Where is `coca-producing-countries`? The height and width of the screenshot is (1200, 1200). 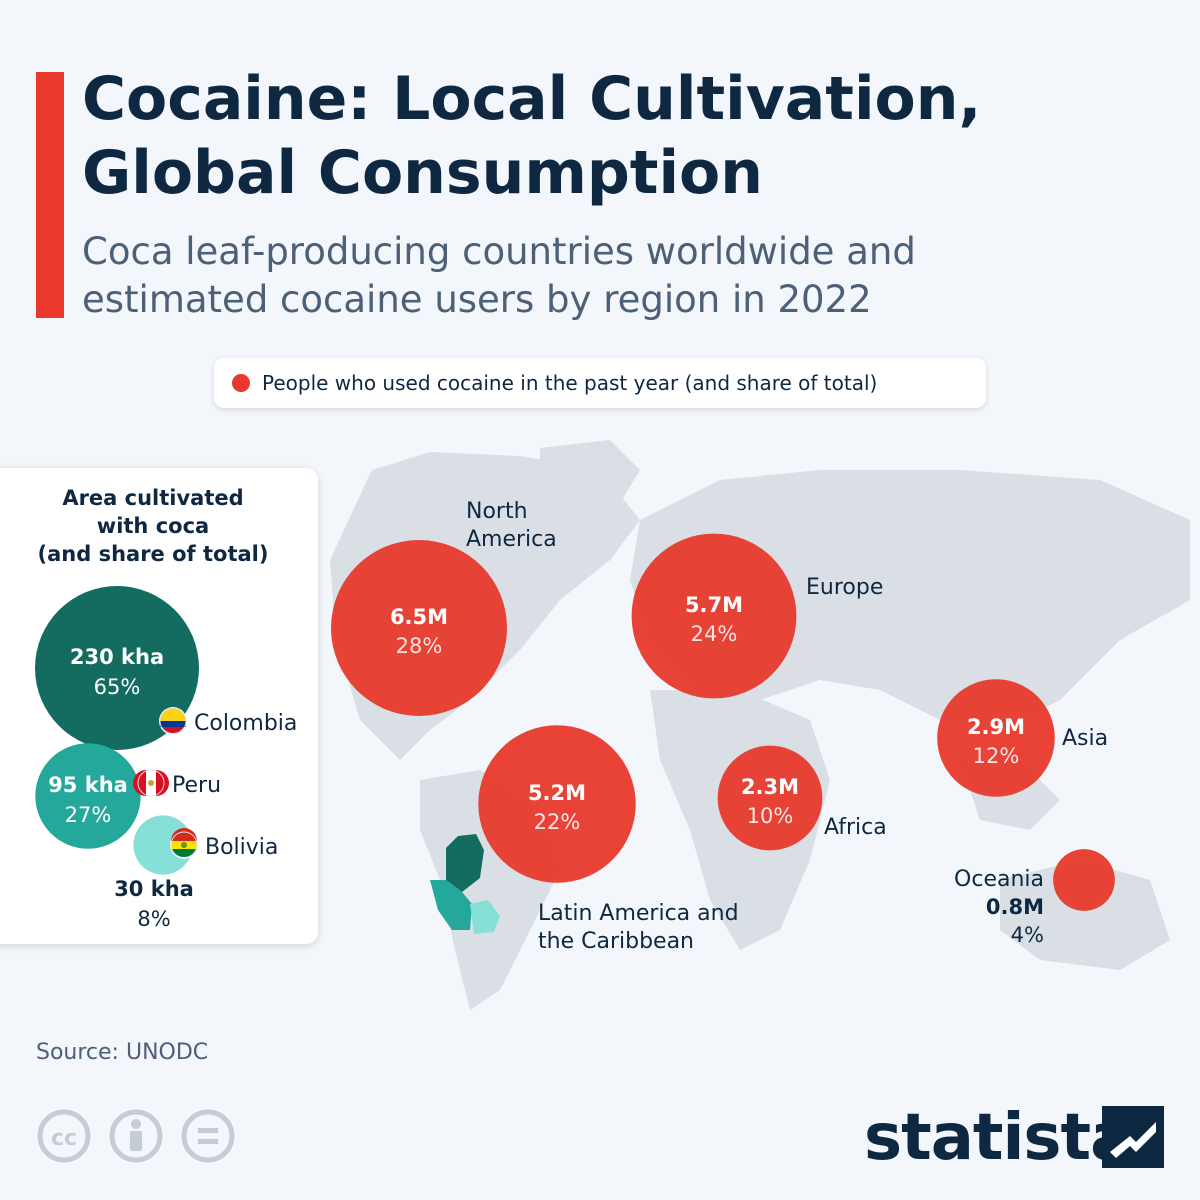 coca-producing-countries is located at coordinates (465, 884).